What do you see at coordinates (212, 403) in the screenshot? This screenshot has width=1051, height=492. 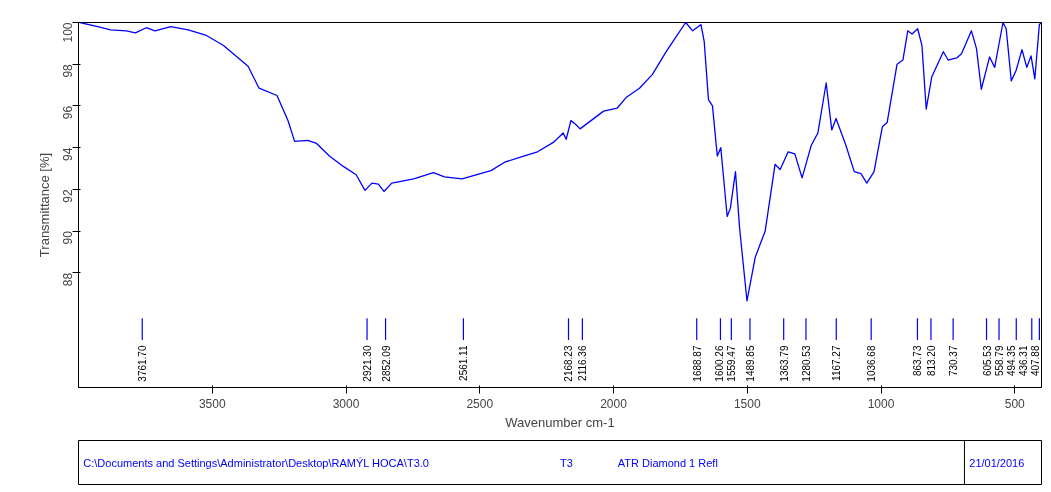 I see `x-tick-label: 3500` at bounding box center [212, 403].